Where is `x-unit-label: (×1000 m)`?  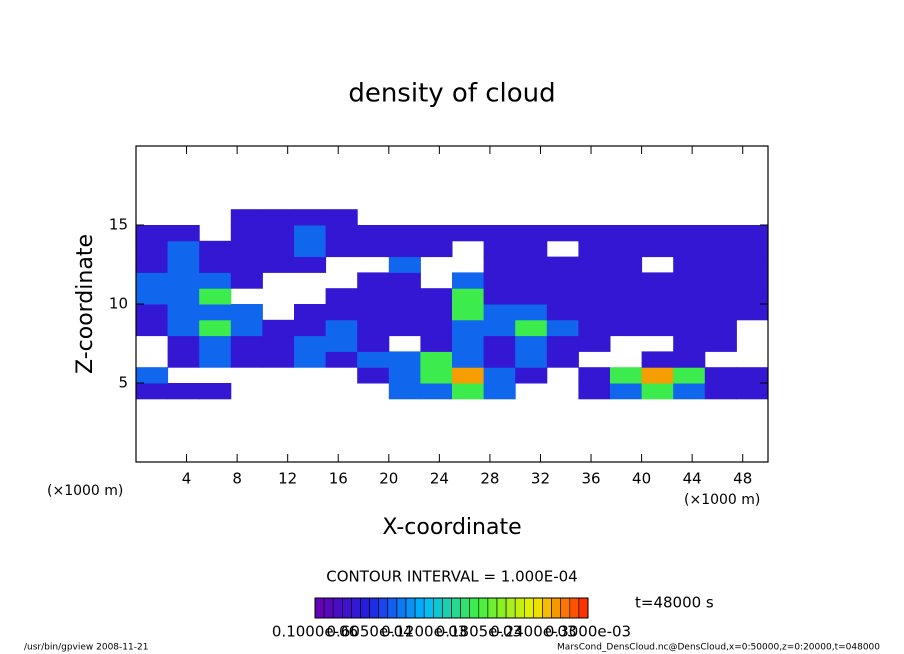 x-unit-label: (×1000 m) is located at coordinates (722, 500).